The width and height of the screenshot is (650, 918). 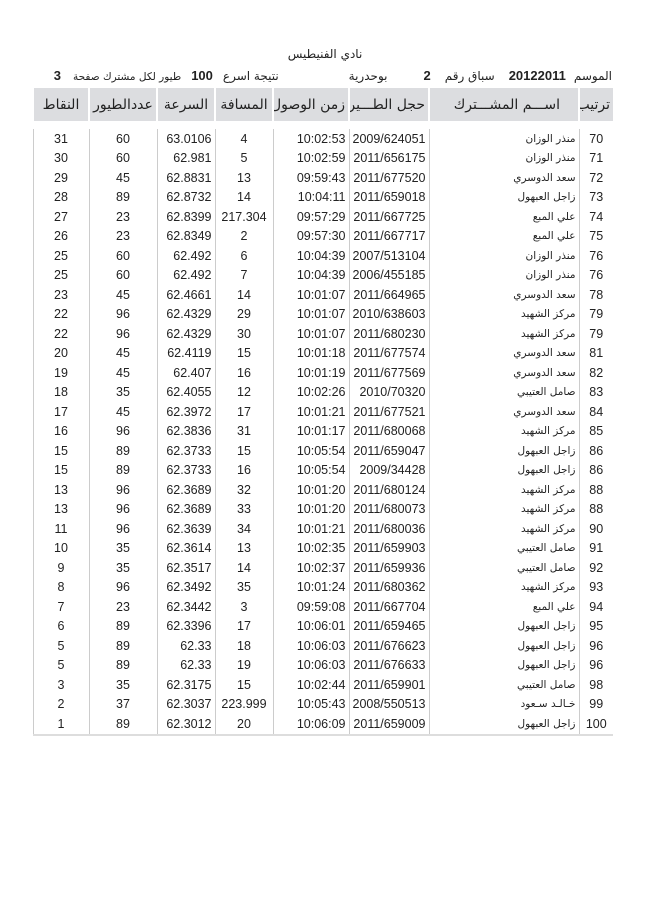 I want to click on speed-cell: 62.3733, so click(x=185, y=470).